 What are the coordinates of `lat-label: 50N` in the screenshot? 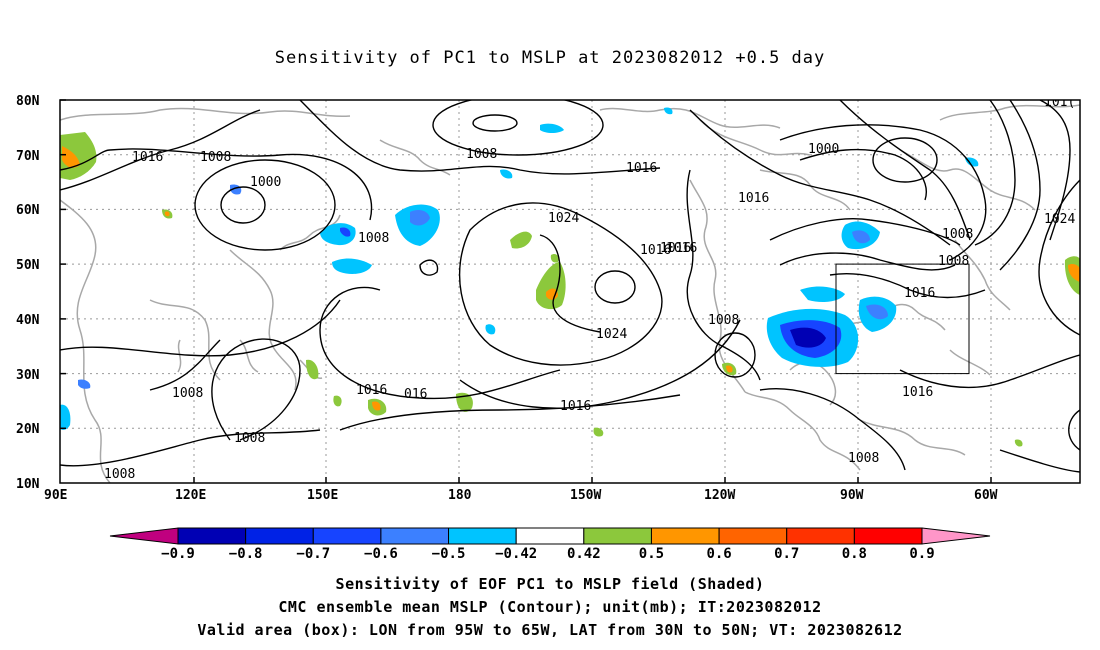 It's located at (28, 265).